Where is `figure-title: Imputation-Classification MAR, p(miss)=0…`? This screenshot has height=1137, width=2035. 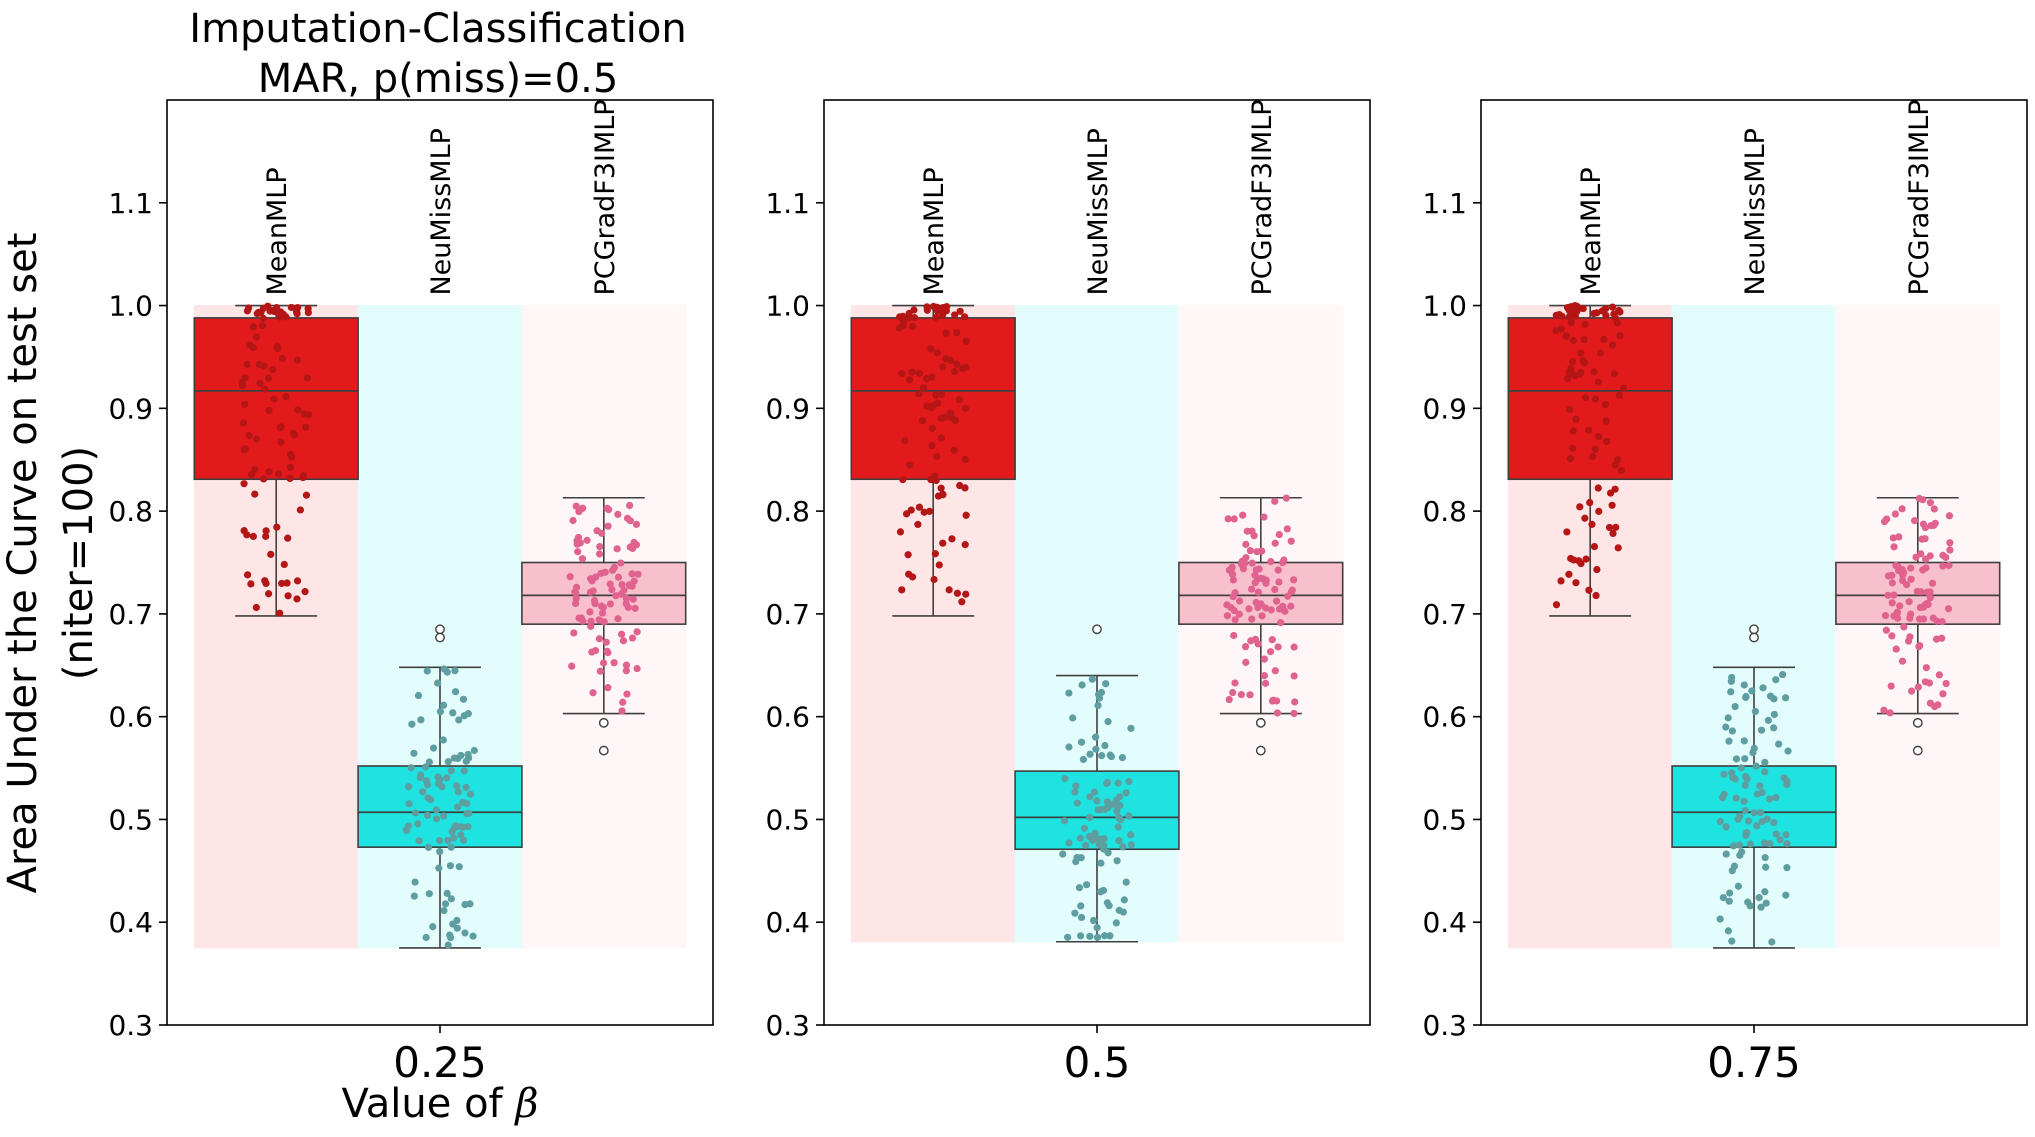 figure-title: Imputation-Classification MAR, p(miss)=0… is located at coordinates (437, 54).